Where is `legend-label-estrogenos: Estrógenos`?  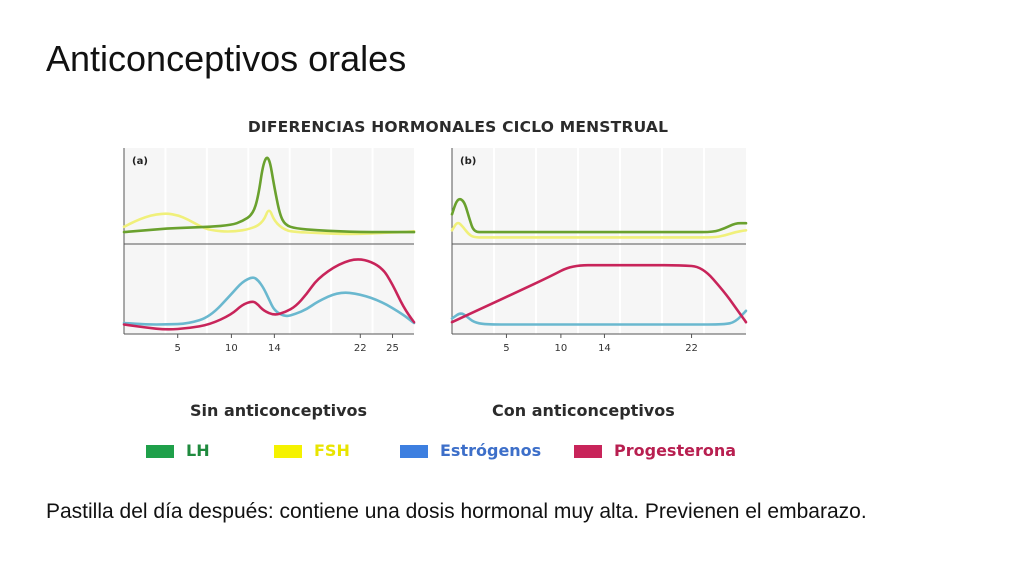 legend-label-estrogenos: Estrógenos is located at coordinates (491, 450).